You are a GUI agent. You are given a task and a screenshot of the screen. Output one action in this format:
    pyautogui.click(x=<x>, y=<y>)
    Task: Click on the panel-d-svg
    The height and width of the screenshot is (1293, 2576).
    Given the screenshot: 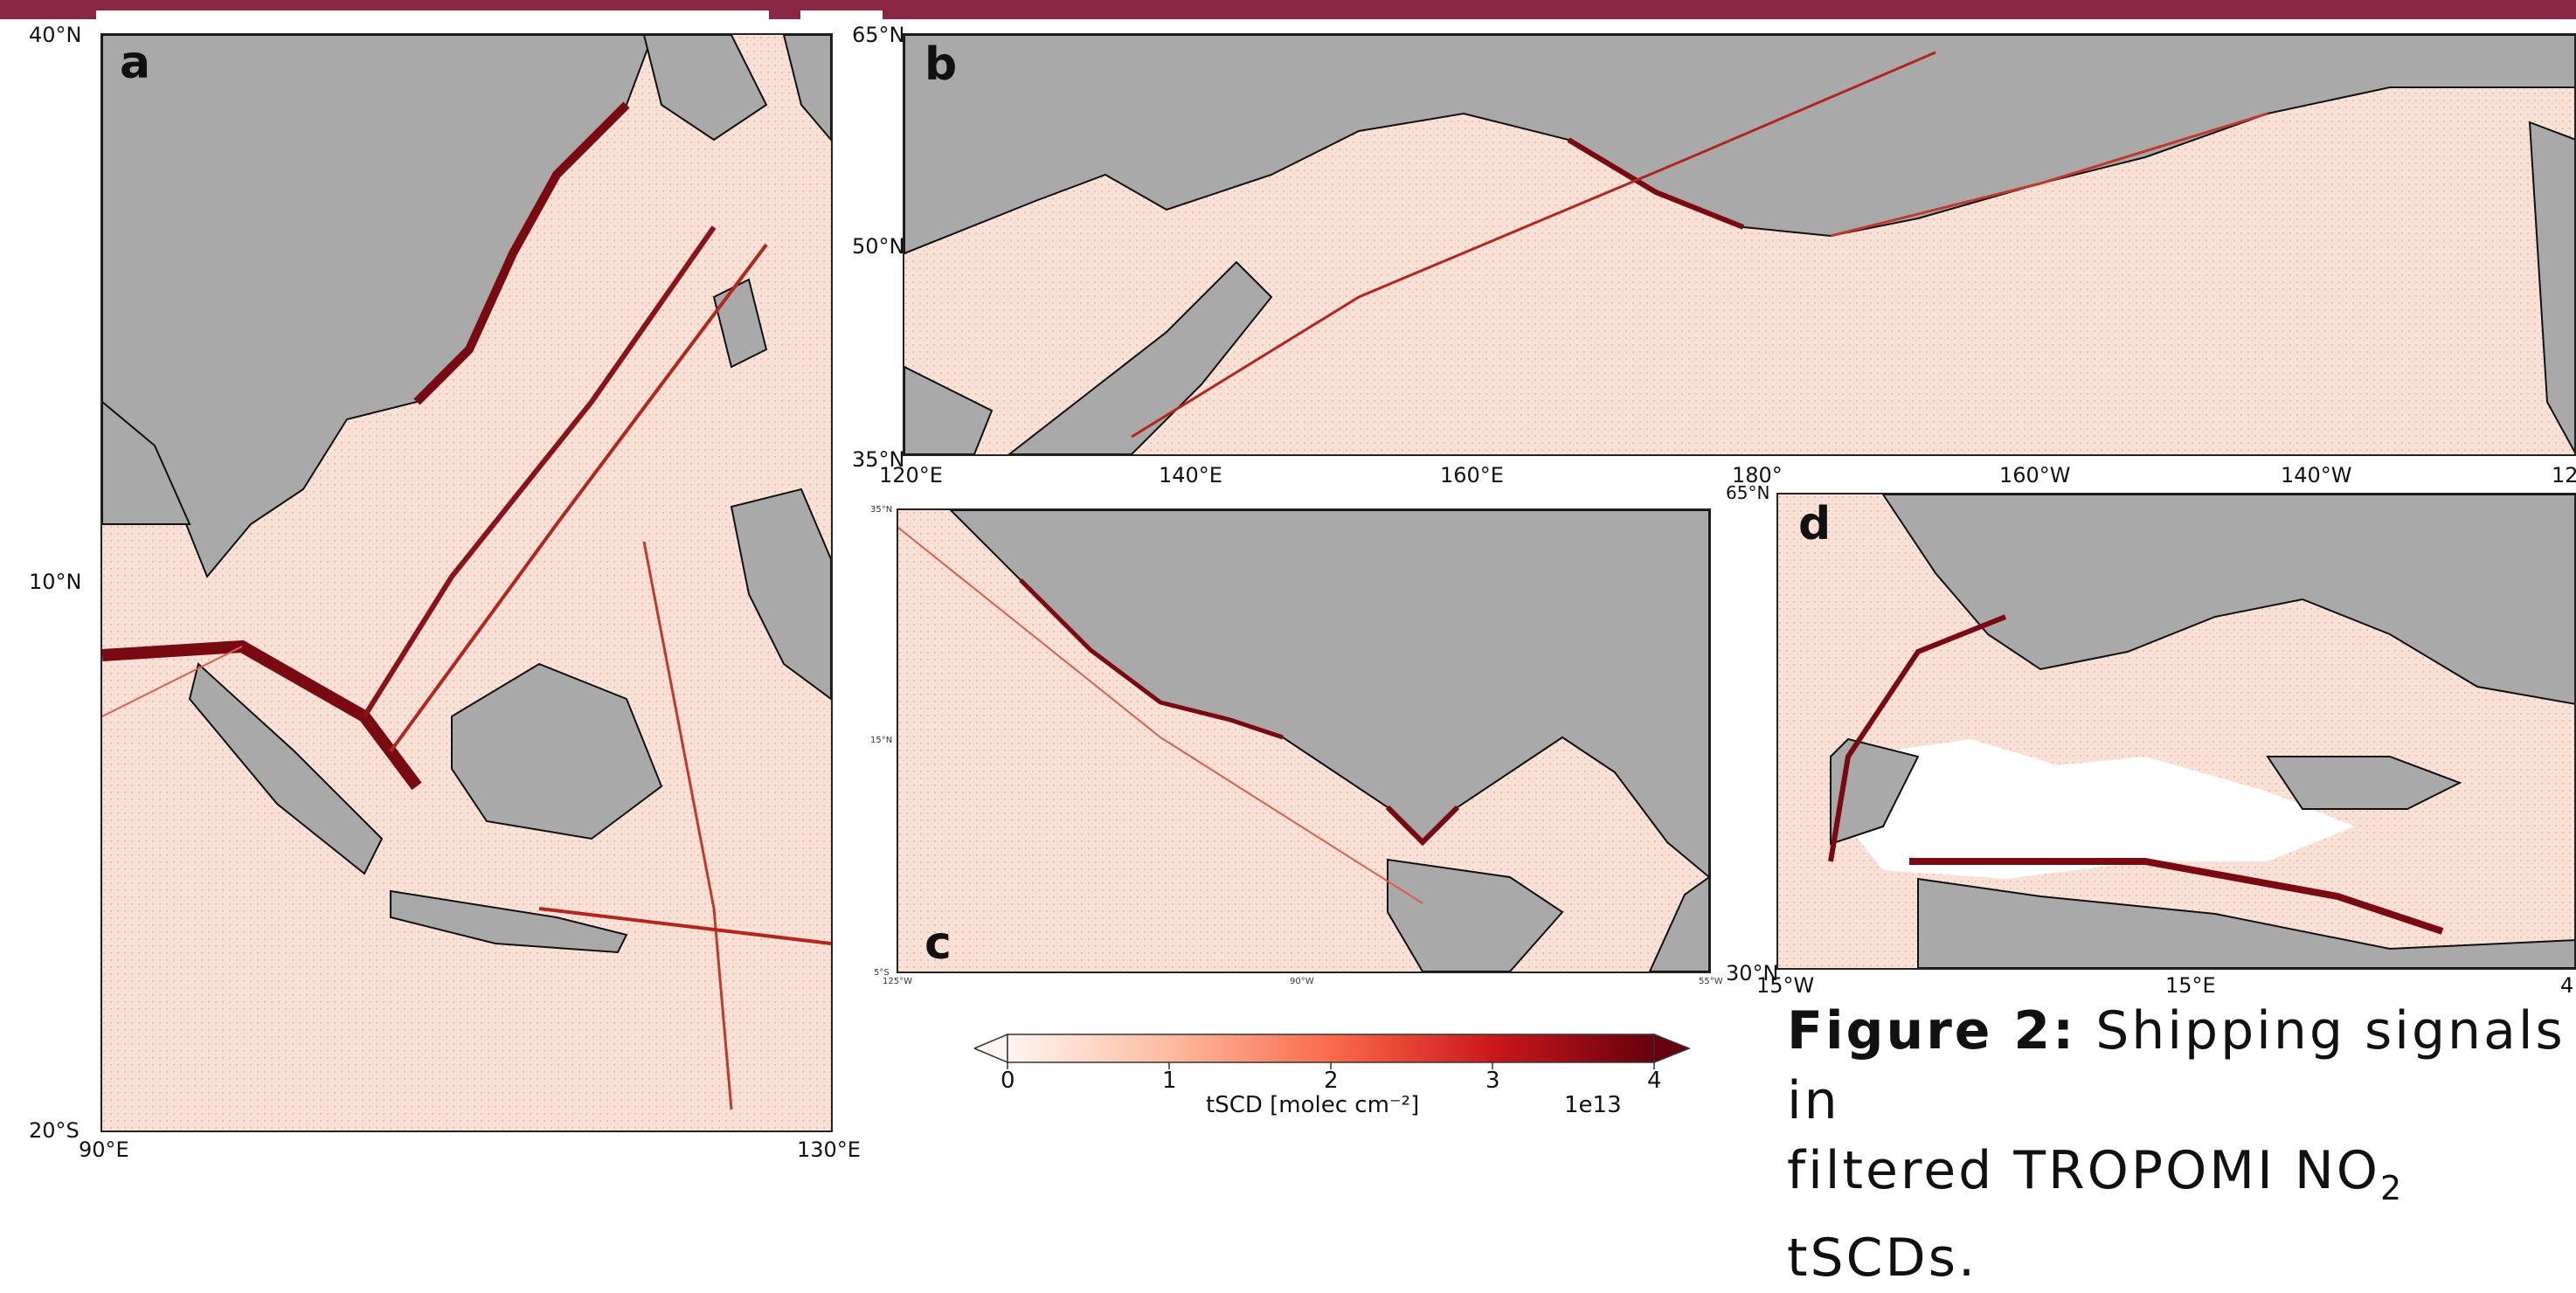 What is the action you would take?
    pyautogui.click(x=2176, y=731)
    